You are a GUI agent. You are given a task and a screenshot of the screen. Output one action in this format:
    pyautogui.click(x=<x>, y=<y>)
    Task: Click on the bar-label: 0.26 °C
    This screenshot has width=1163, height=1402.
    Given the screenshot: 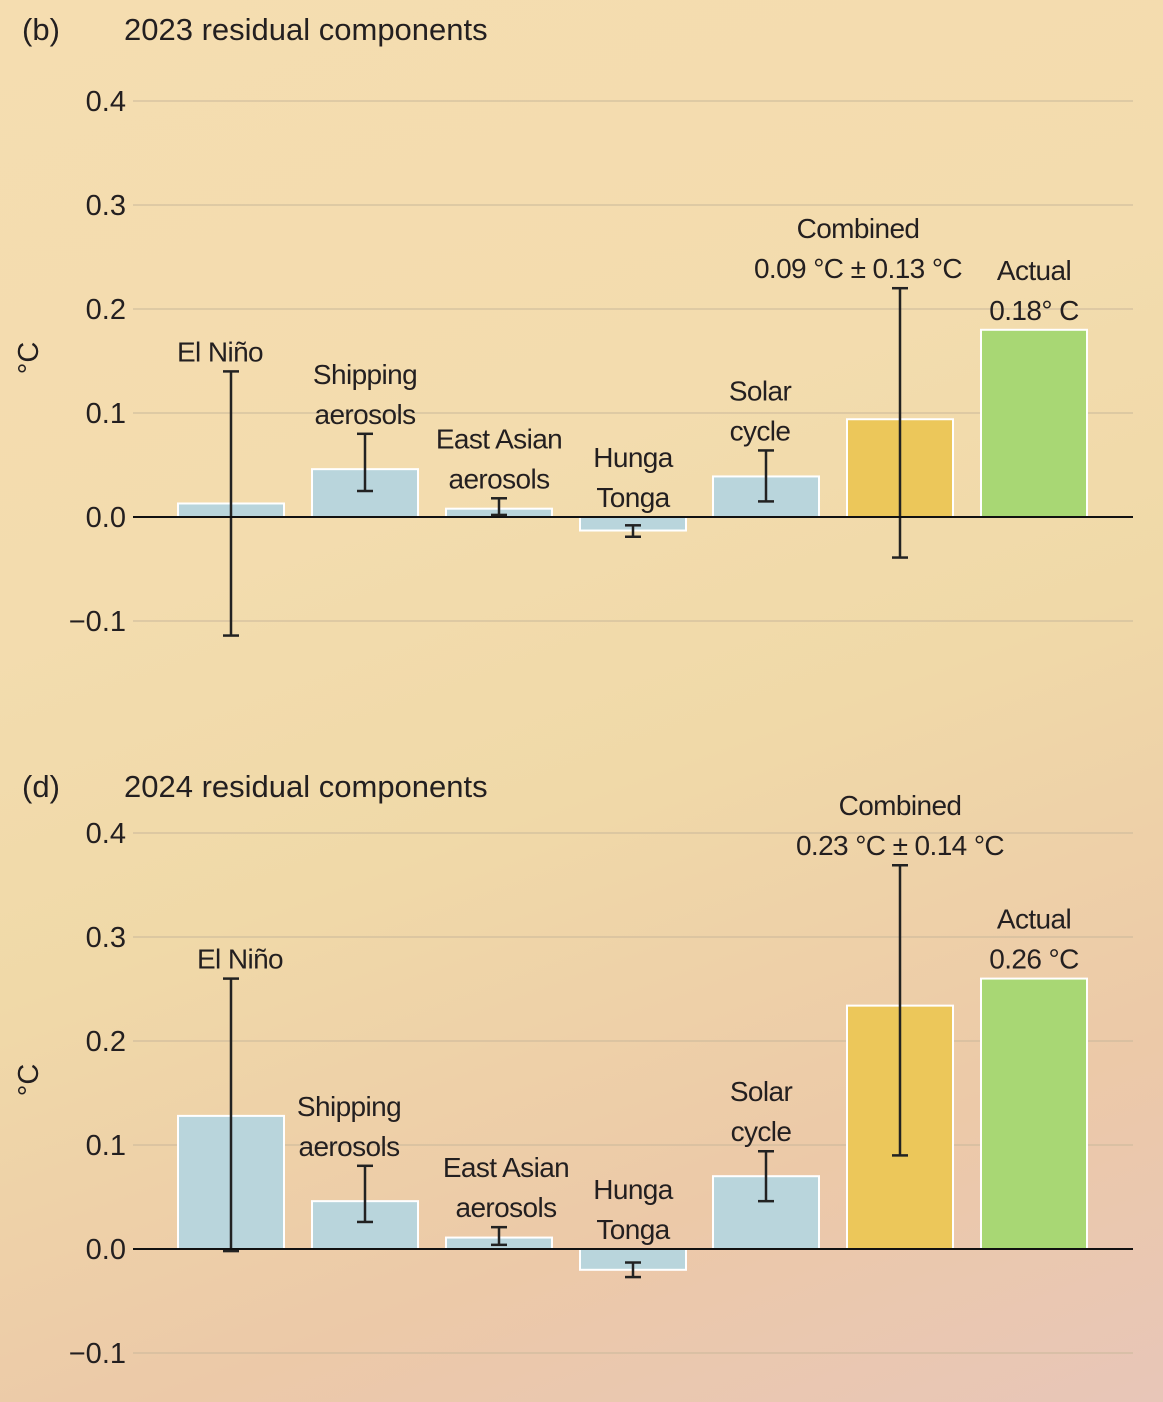 What is the action you would take?
    pyautogui.click(x=1034, y=959)
    